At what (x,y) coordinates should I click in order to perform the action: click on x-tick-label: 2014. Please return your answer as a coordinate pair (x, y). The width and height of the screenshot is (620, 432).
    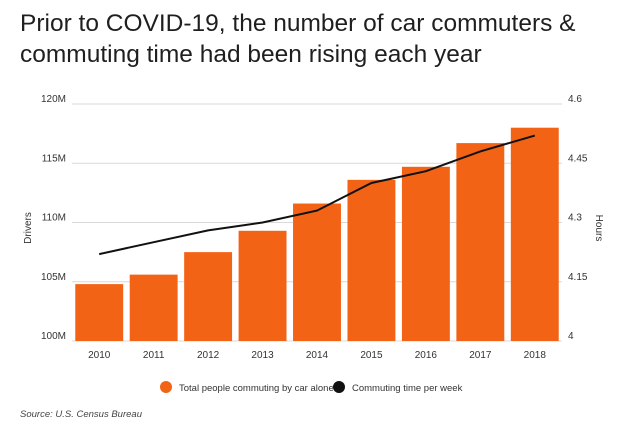
    Looking at the image, I should click on (317, 355).